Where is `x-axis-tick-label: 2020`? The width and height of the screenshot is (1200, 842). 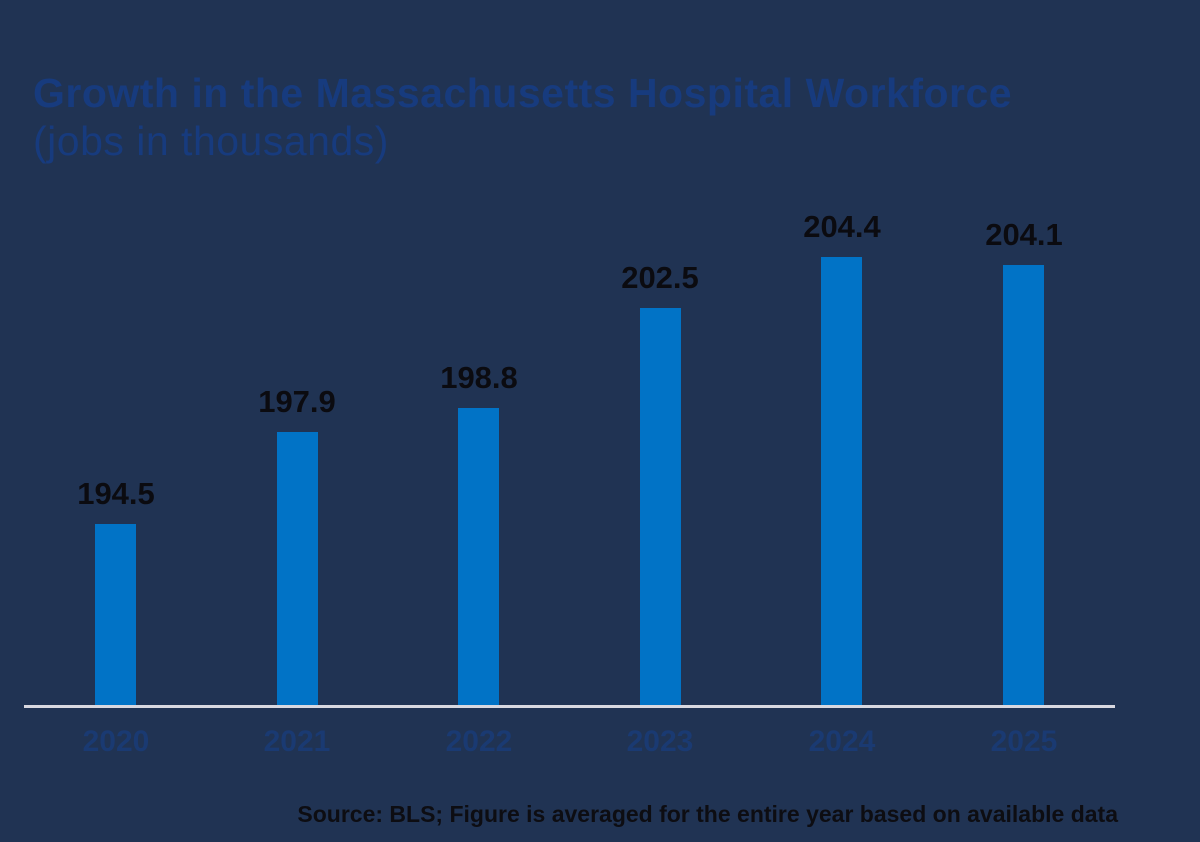 x-axis-tick-label: 2020 is located at coordinates (116, 741).